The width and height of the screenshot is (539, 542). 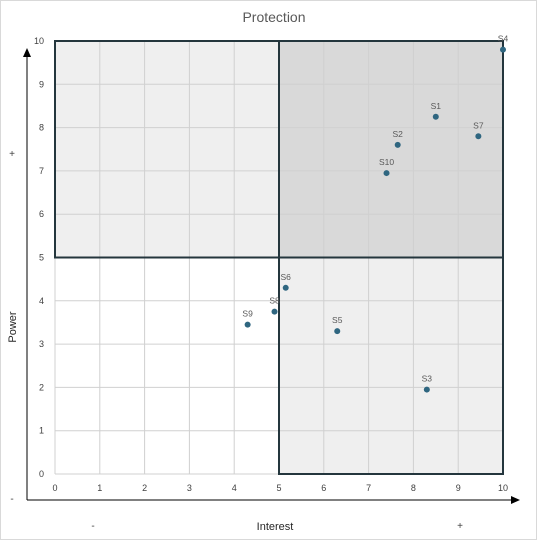 I want to click on point-label: S10, so click(x=386, y=162).